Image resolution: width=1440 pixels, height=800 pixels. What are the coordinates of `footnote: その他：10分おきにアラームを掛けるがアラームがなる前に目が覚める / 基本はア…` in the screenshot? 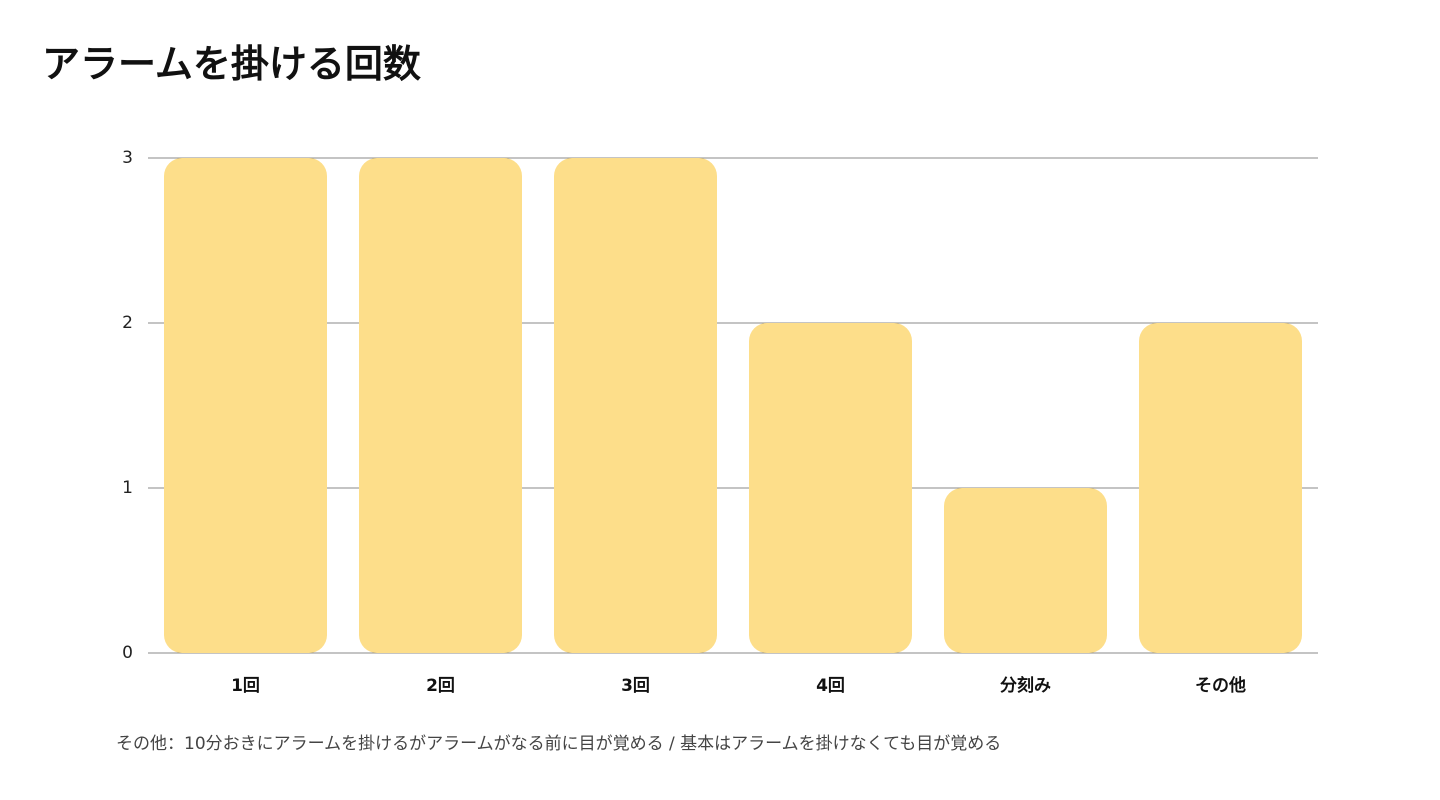 It's located at (559, 744).